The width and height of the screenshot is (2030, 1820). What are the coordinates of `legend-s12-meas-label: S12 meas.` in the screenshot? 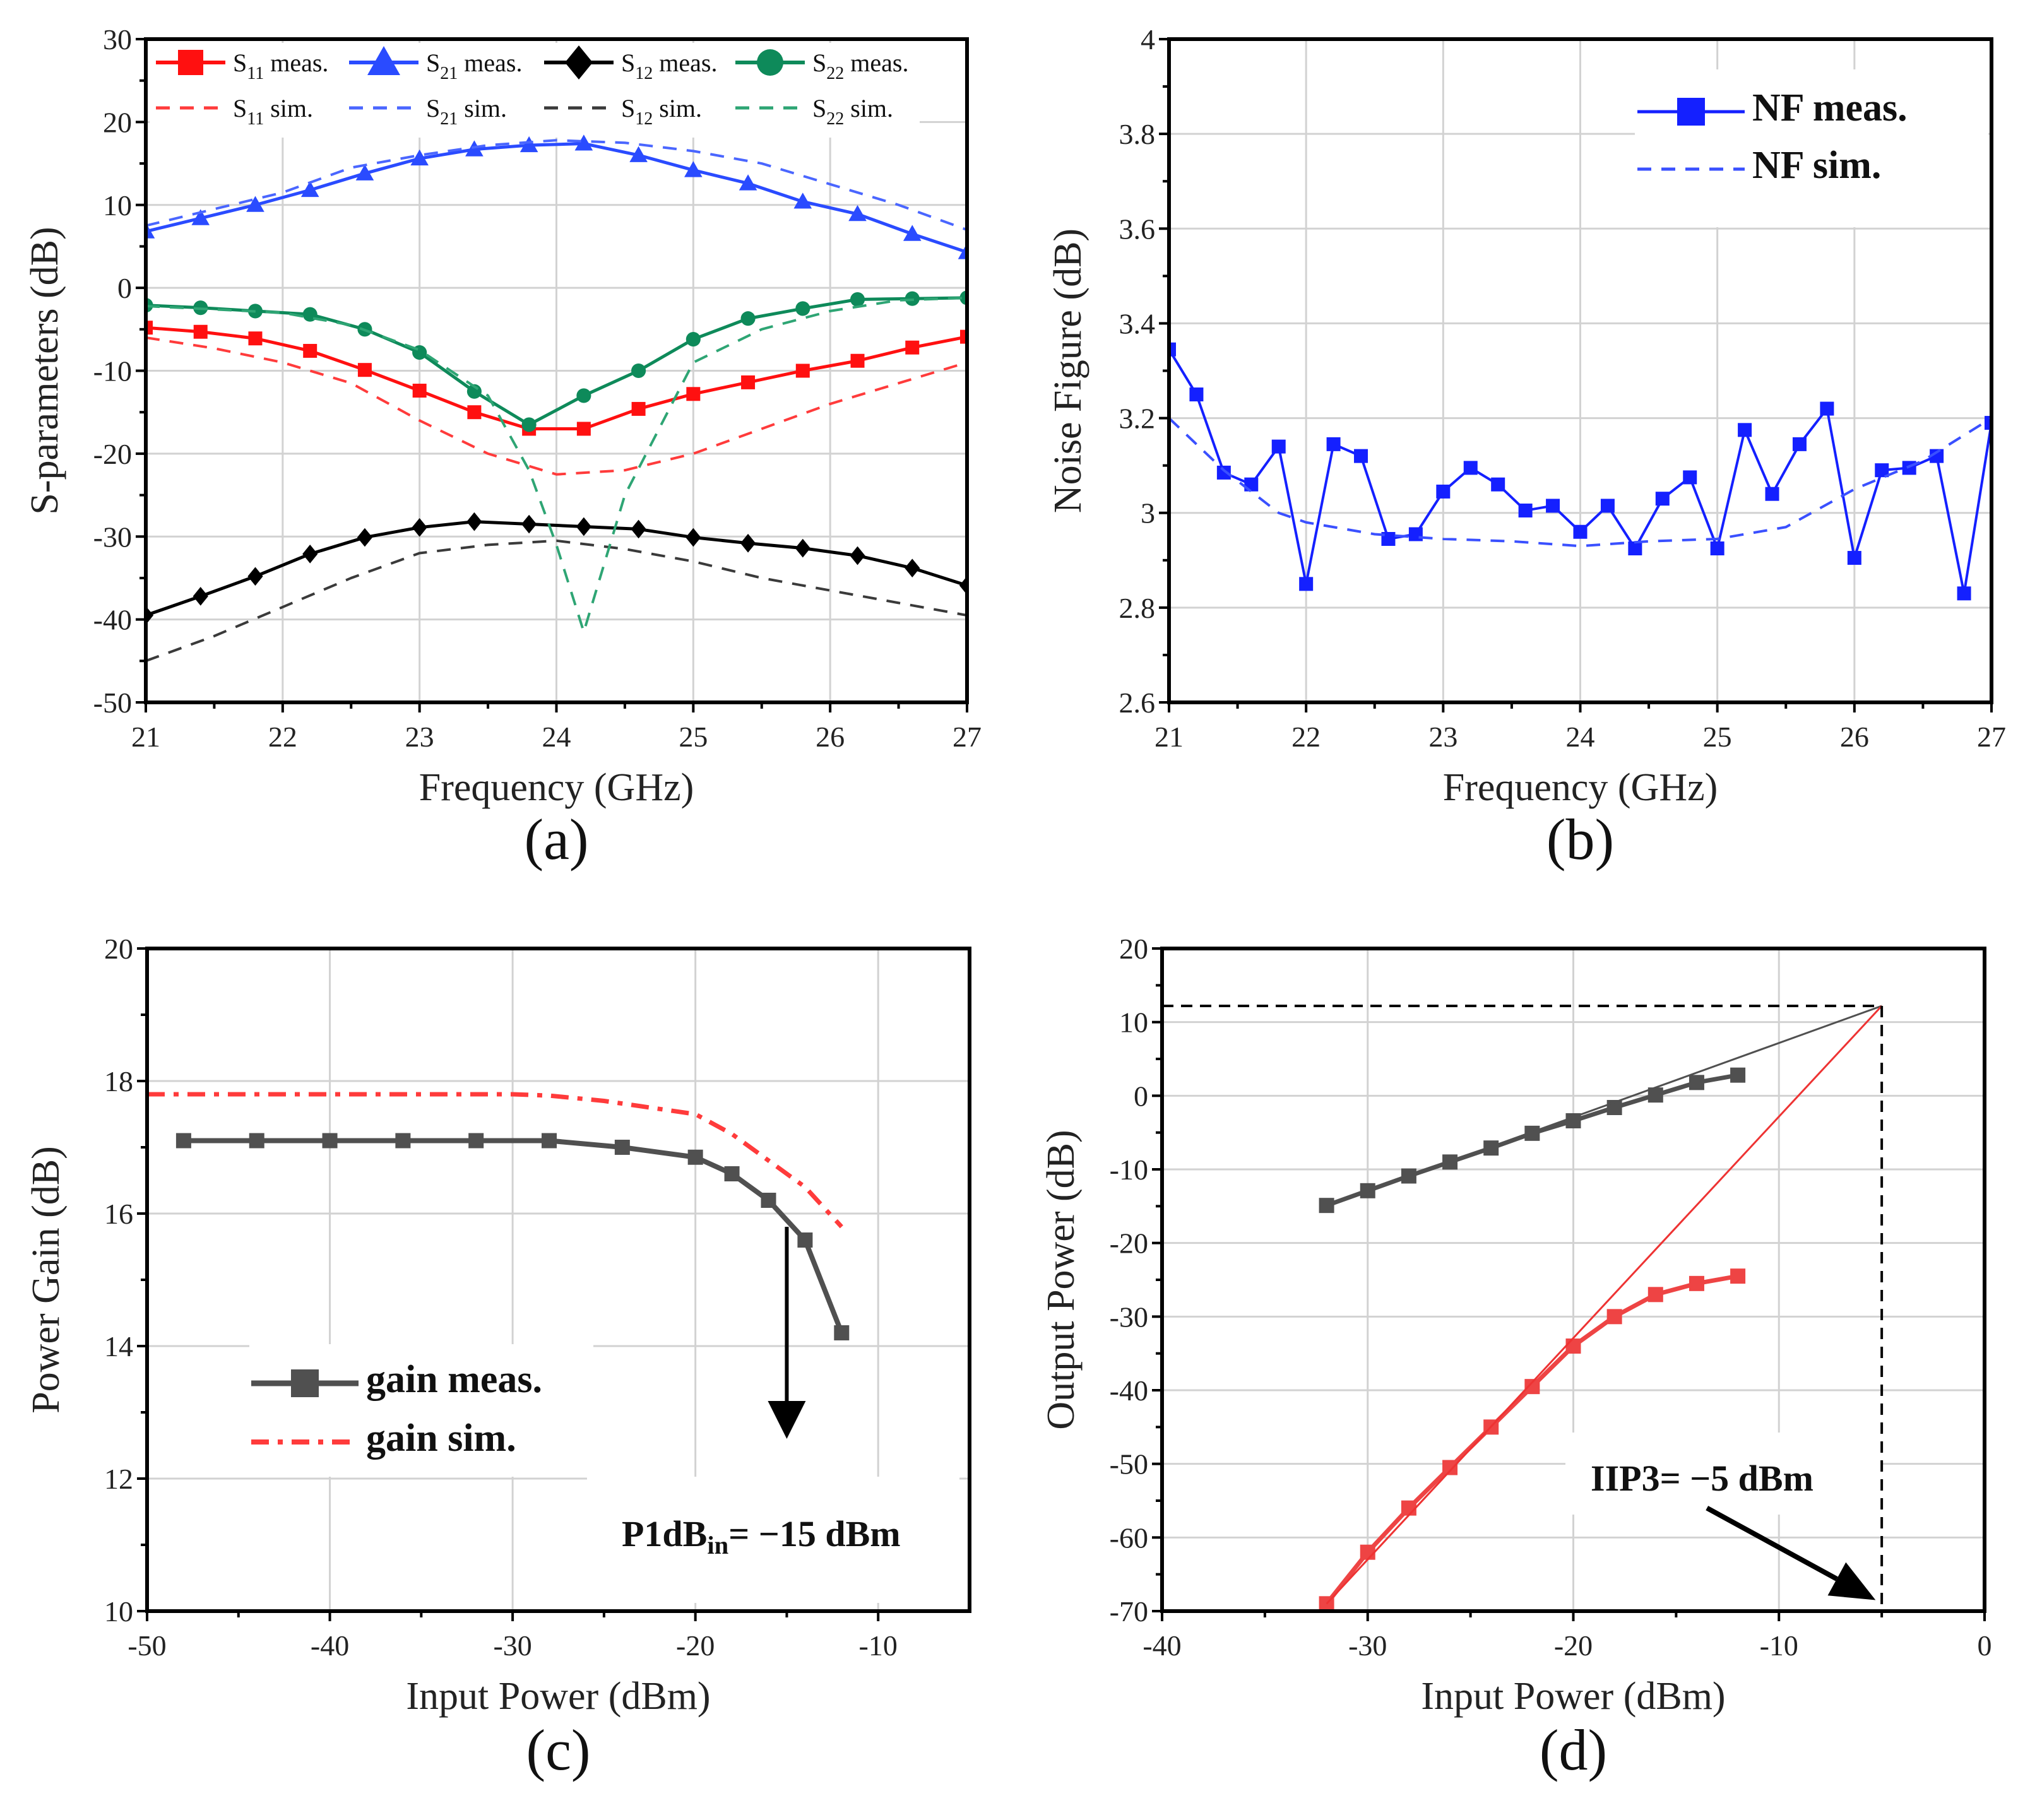 It's located at (669, 66).